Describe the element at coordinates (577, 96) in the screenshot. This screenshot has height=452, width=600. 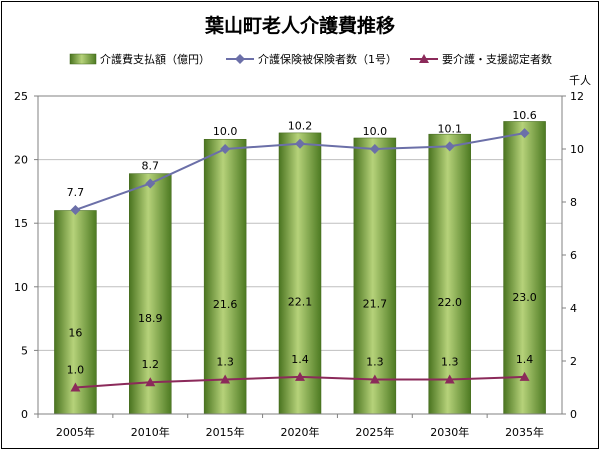
I see `y-right-tick-label: 12` at that location.